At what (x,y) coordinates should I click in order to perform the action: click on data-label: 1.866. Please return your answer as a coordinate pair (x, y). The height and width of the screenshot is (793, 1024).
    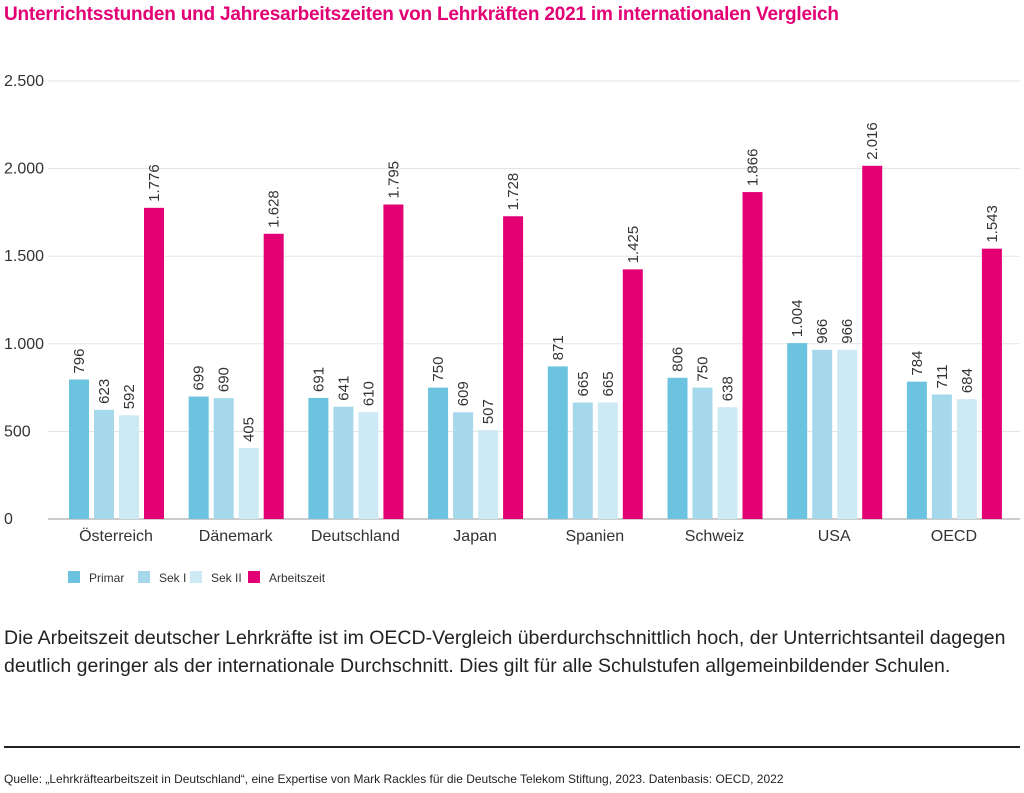
    Looking at the image, I should click on (753, 168).